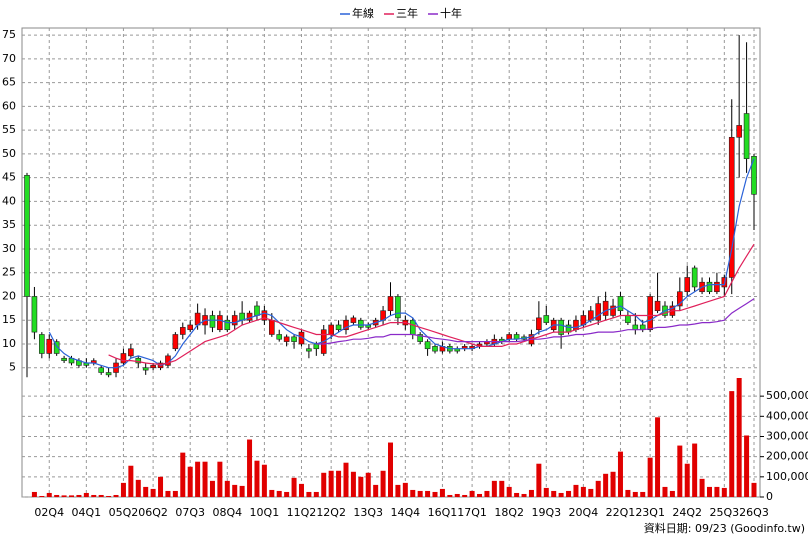 The height and width of the screenshot is (540, 808). Describe the element at coordinates (9, 129) in the screenshot. I see `y-tick-label: 55` at that location.